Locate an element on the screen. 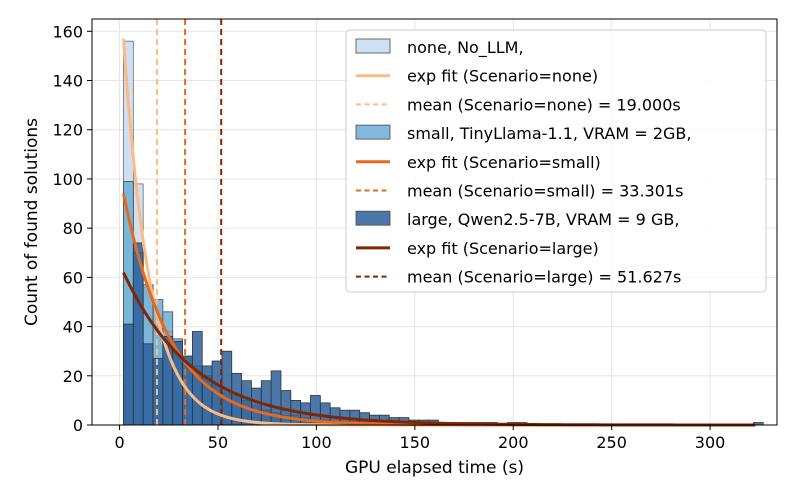 Image resolution: width=797 pixels, height=498 pixels. legend-item: exp fit (Scenario=none) is located at coordinates (477, 76).